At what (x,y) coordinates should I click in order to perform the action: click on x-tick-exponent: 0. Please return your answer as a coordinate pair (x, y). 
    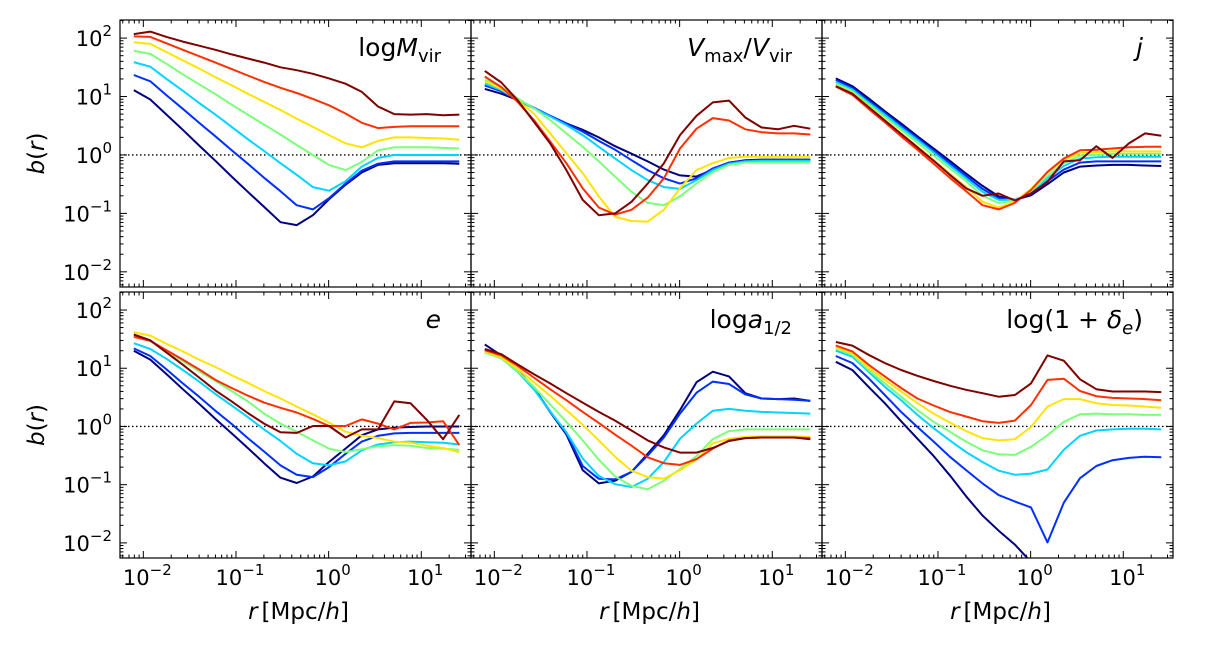
    Looking at the image, I should click on (1048, 570).